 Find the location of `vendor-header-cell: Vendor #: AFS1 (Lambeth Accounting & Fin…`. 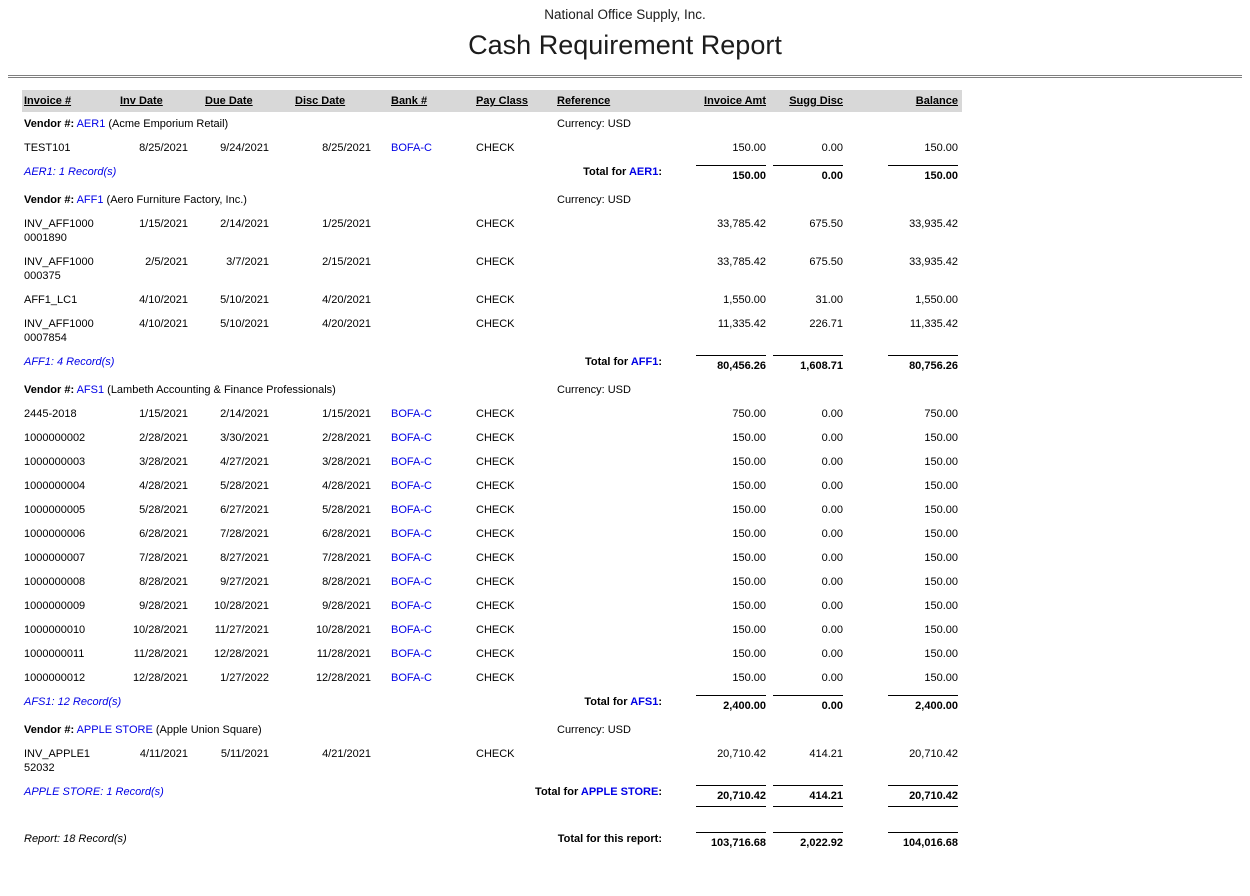

vendor-header-cell: Vendor #: AFS1 (Lambeth Accounting & Fin… is located at coordinates (281, 390).